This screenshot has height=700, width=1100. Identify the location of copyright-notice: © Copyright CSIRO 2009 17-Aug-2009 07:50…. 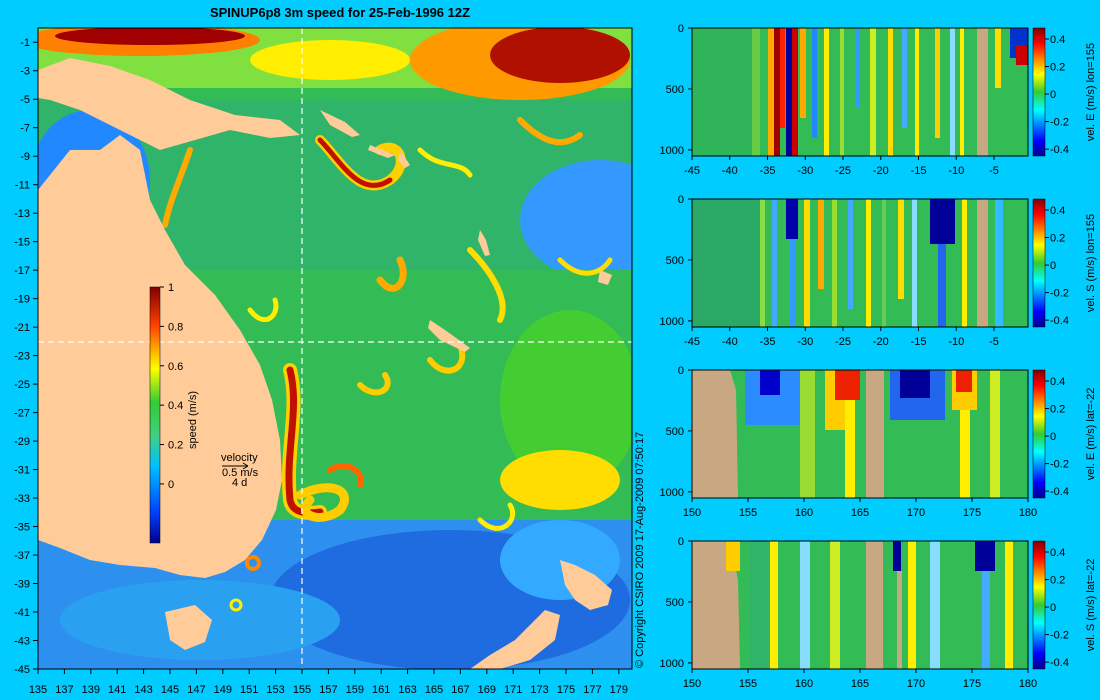
(640, 550).